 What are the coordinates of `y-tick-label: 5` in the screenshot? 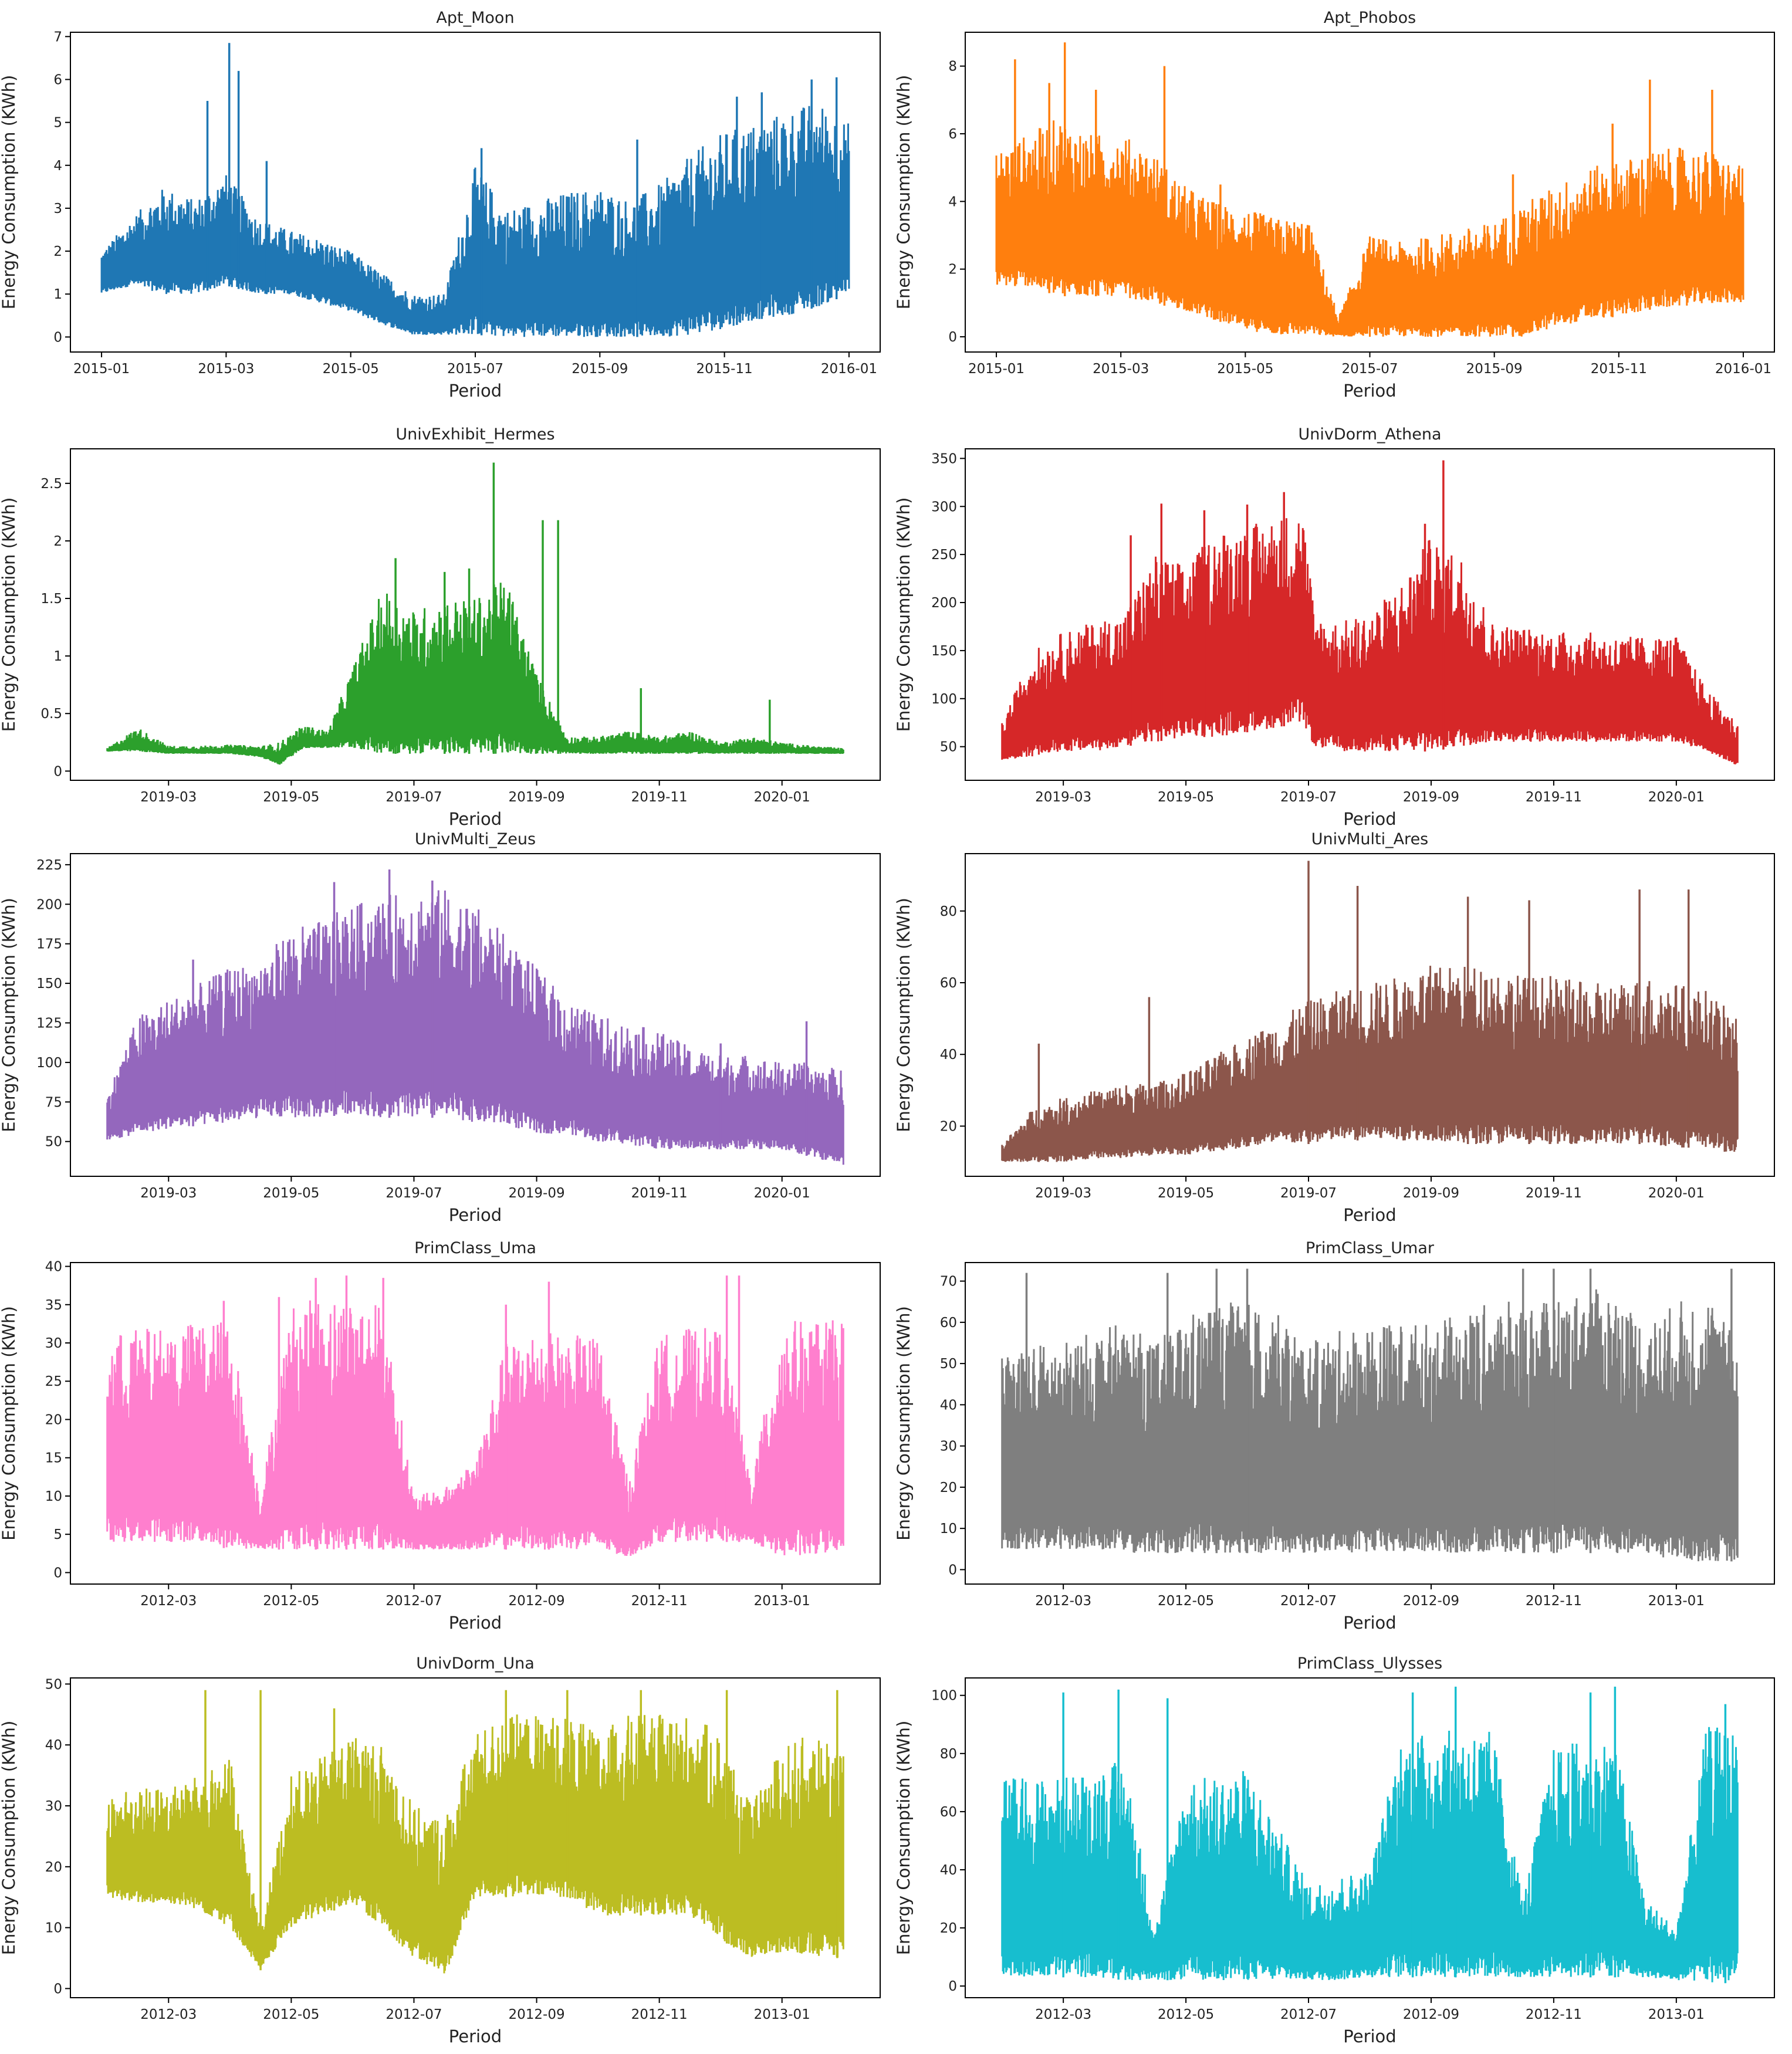 It's located at (58, 1534).